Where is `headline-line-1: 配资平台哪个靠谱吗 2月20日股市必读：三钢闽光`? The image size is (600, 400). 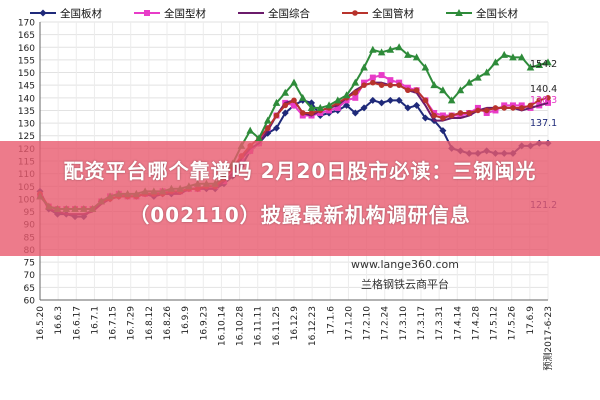
headline-line-1: 配资平台哪个靠谱吗 2月20日股市必读：三钢闽光 is located at coordinates (300, 171).